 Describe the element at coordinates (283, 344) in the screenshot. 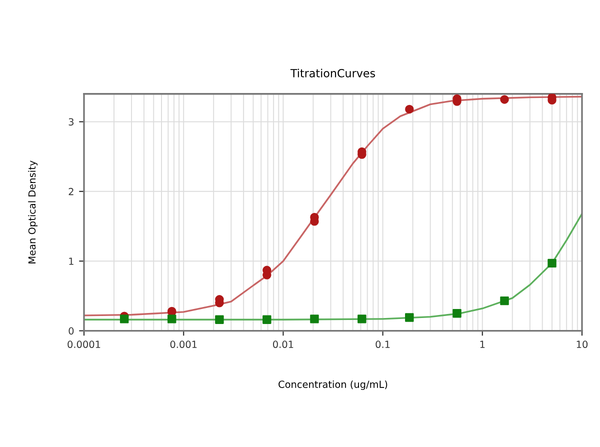

I see `x-tick-label: 0.01` at that location.